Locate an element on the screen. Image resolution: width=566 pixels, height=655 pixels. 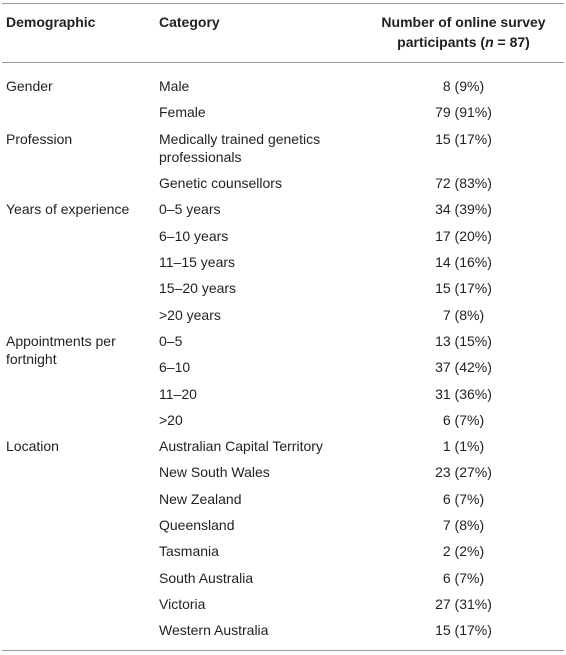
table-row: Western Australia 15 (17%) is located at coordinates (283, 633).